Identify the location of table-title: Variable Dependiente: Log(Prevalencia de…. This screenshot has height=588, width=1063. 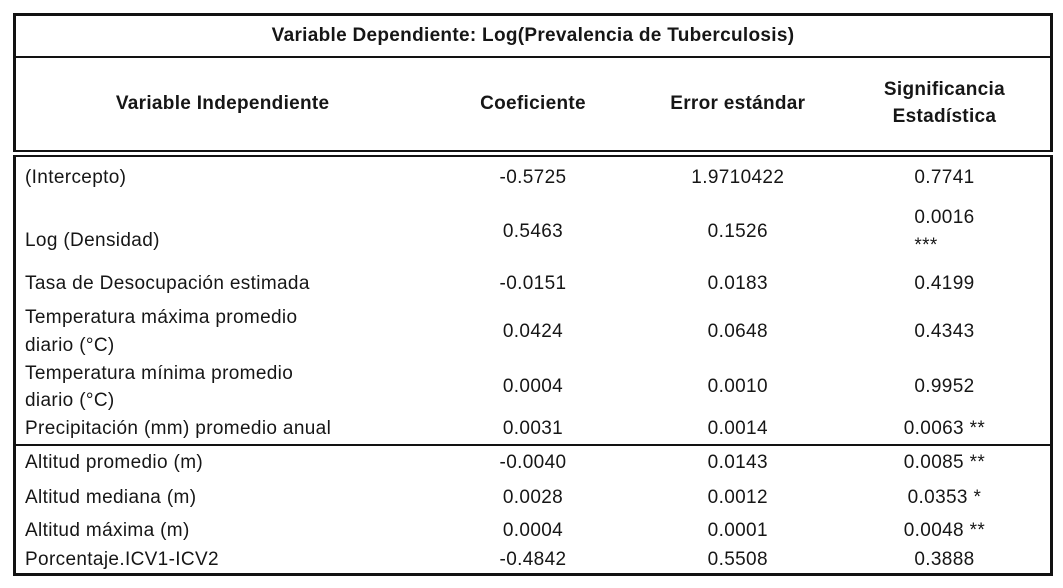
(533, 36).